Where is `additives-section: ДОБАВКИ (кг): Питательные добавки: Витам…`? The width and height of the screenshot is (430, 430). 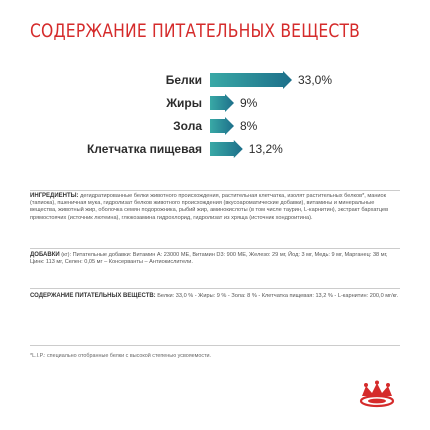
additives-section: ДОБАВКИ (кг): Питательные добавки: Витам… is located at coordinates (215, 259).